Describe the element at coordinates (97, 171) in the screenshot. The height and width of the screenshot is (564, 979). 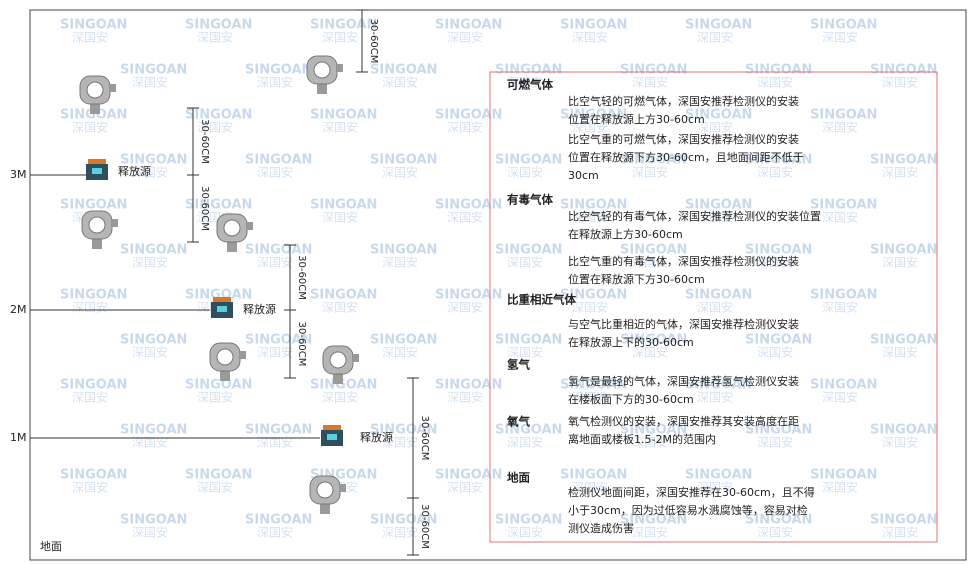
I see `source-screen` at that location.